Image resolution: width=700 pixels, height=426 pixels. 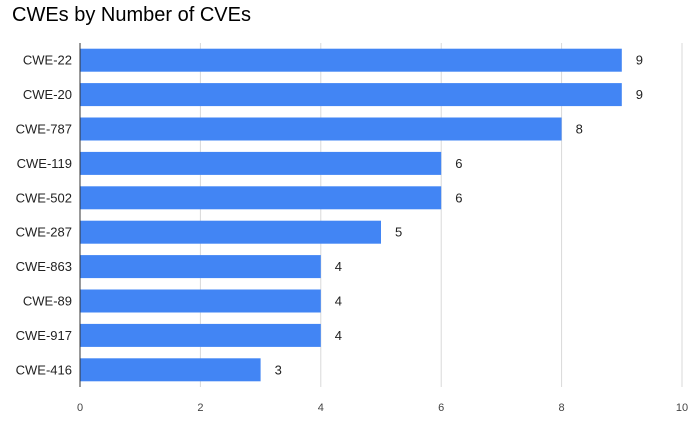 What do you see at coordinates (47, 301) in the screenshot?
I see `category-label-cwe-89: CWE-89` at bounding box center [47, 301].